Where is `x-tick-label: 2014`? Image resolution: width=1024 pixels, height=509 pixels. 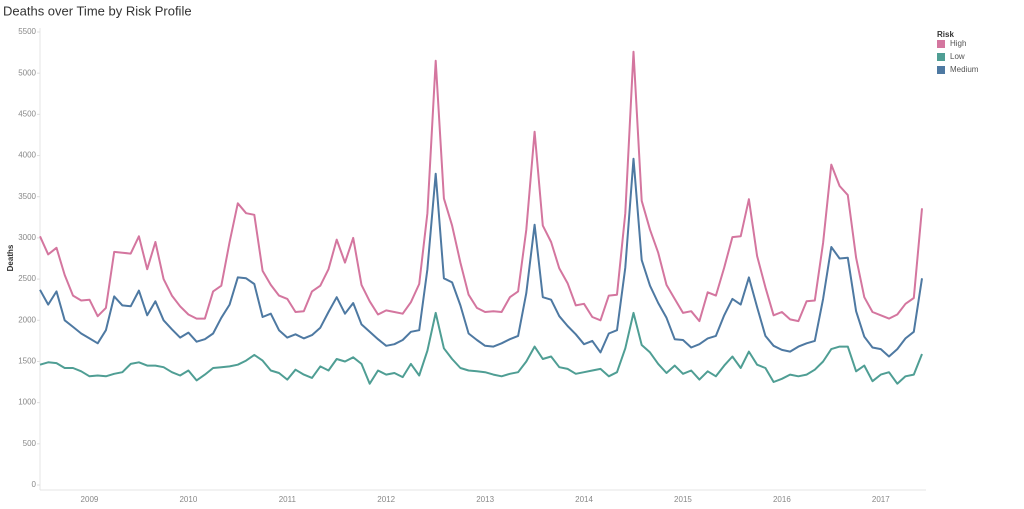
x-tick-label: 2014 is located at coordinates (584, 499).